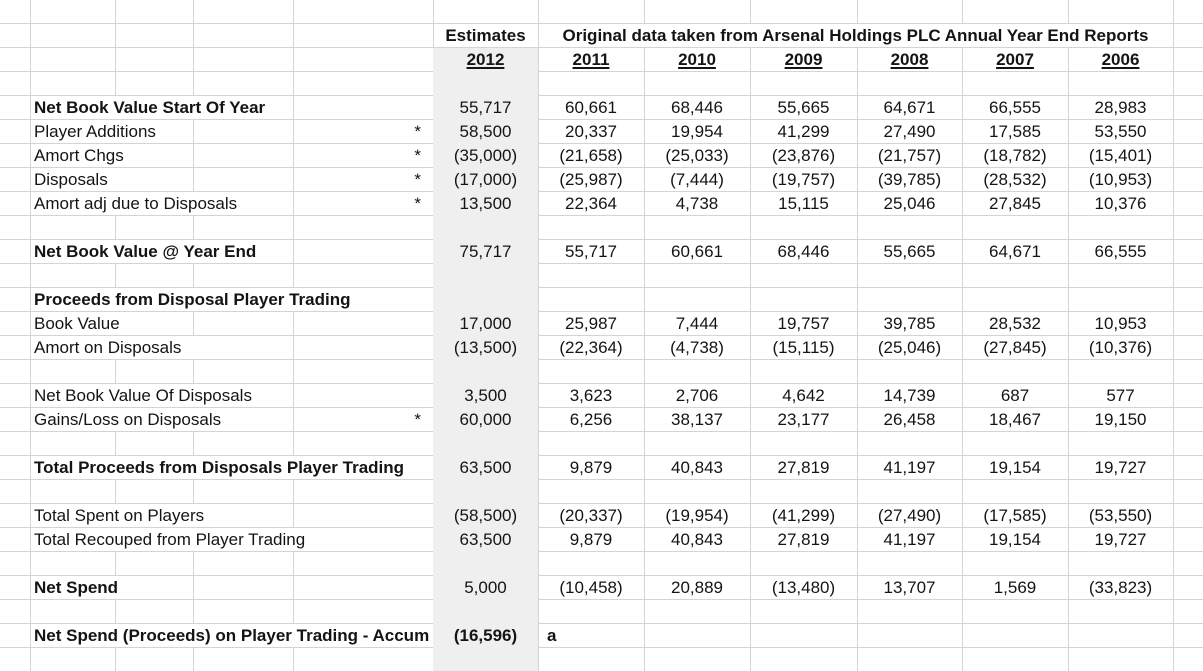  I want to click on year-value-cell: 53,550, so click(1120, 131).